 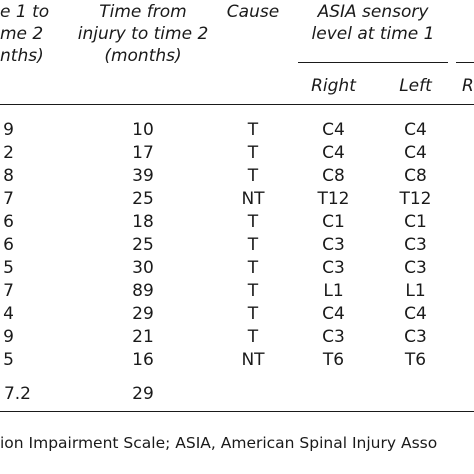 What do you see at coordinates (143, 12) in the screenshot?
I see `header-time-line1: Time from` at bounding box center [143, 12].